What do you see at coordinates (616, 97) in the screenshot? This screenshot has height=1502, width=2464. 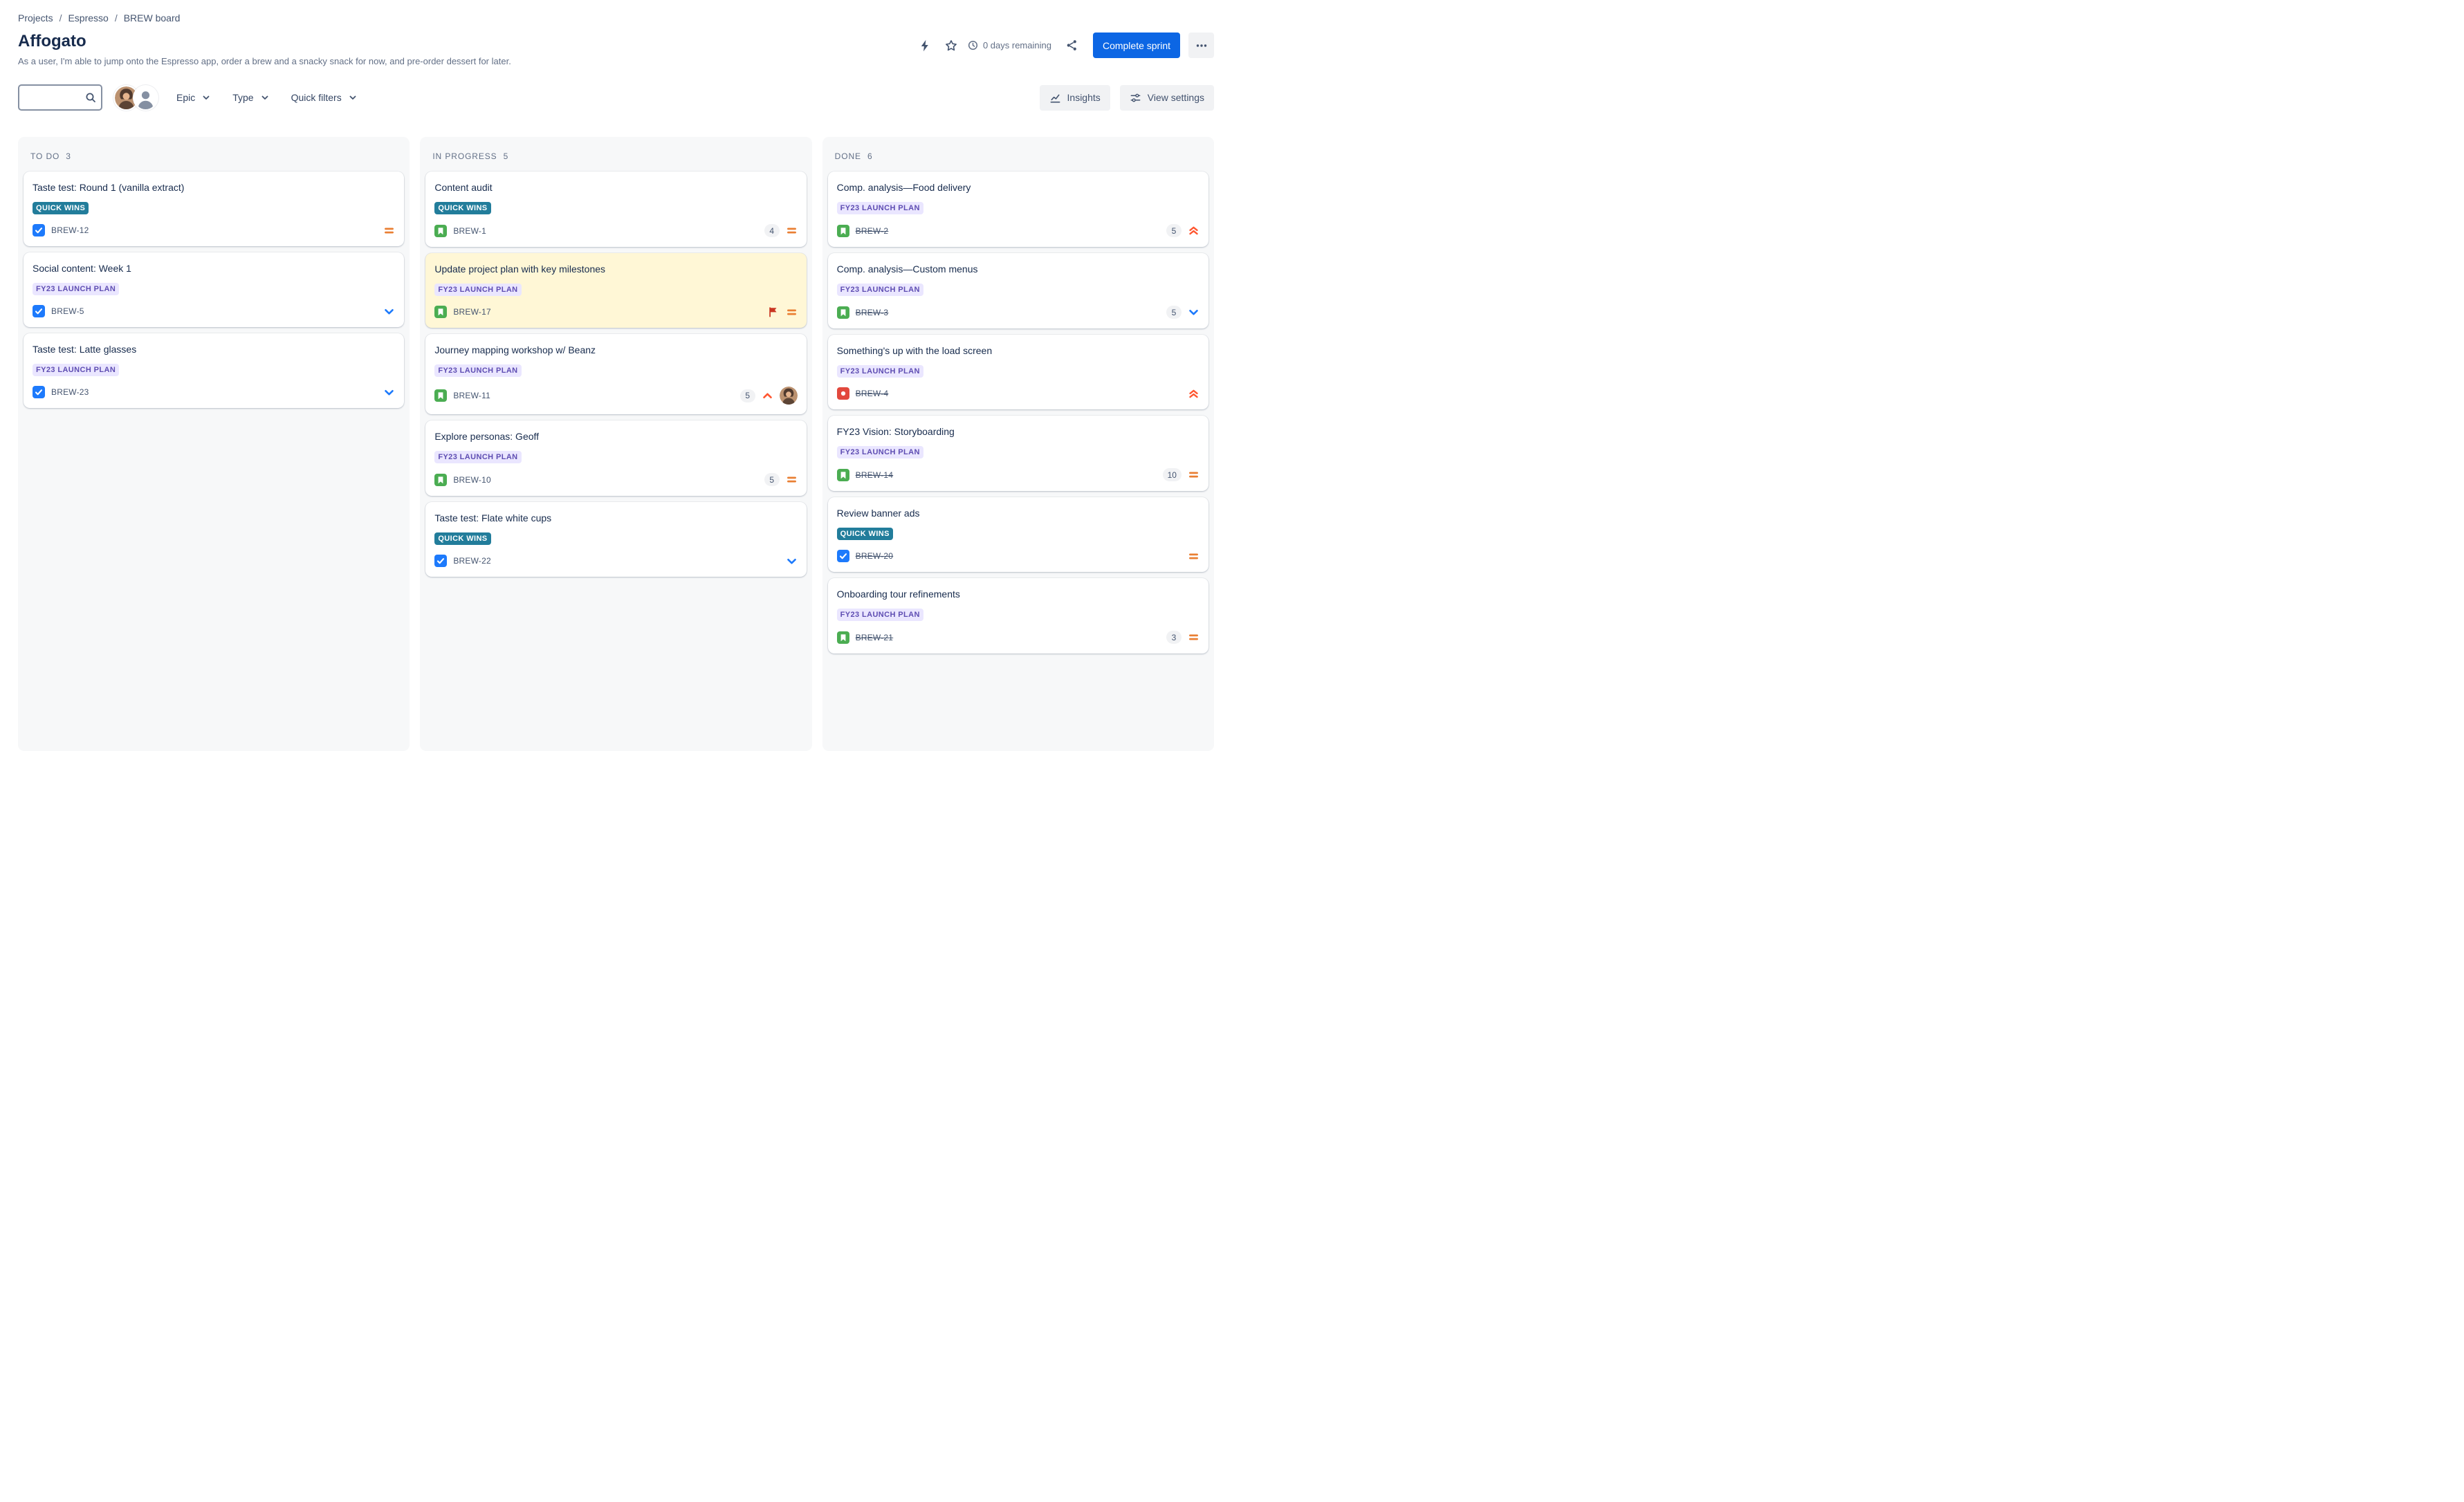 I see `board-toolbar: Epic Type Quick filters` at bounding box center [616, 97].